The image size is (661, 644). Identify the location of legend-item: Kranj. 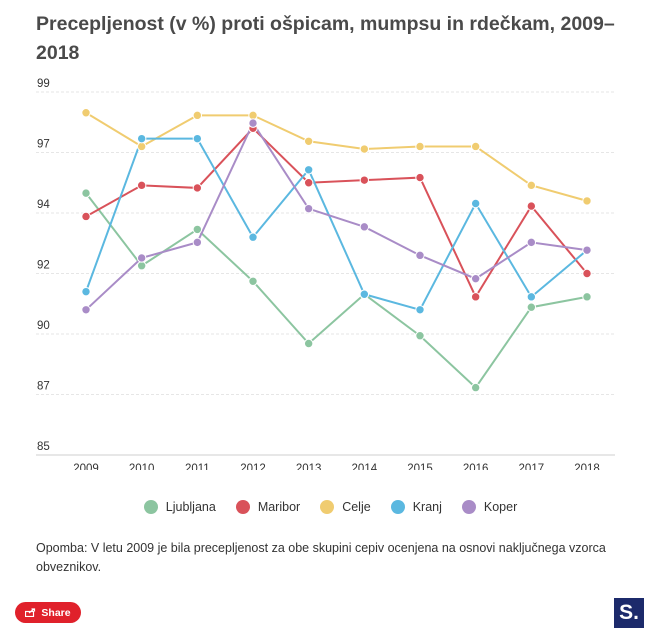
(416, 507).